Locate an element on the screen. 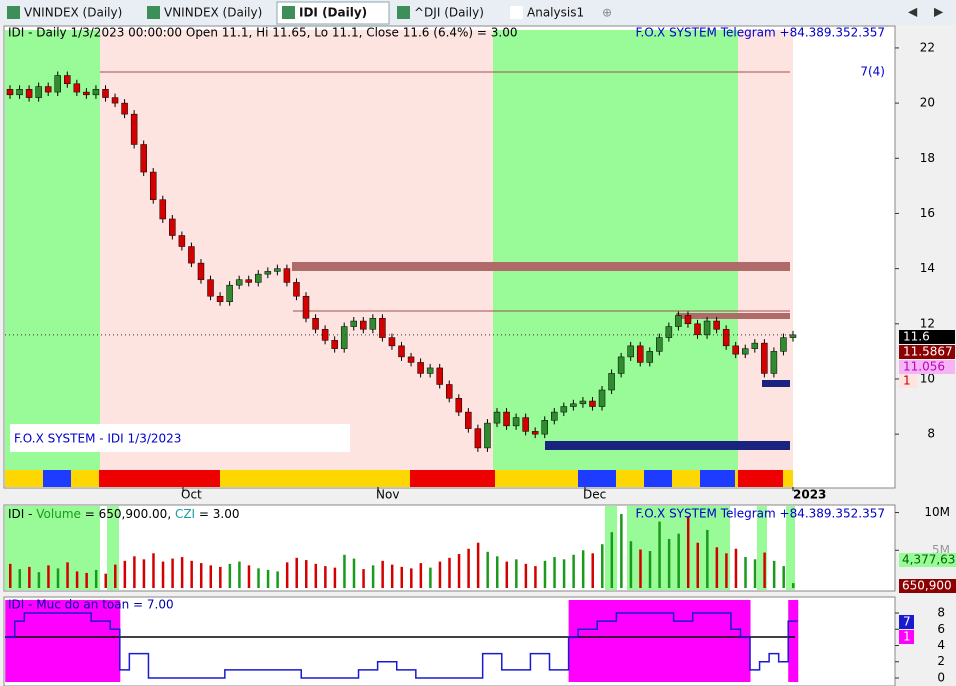 Image resolution: width=956 pixels, height=686 pixels. pane-header: IDI - Volume = 650,900.00, CZI = 3.00 is located at coordinates (124, 514).